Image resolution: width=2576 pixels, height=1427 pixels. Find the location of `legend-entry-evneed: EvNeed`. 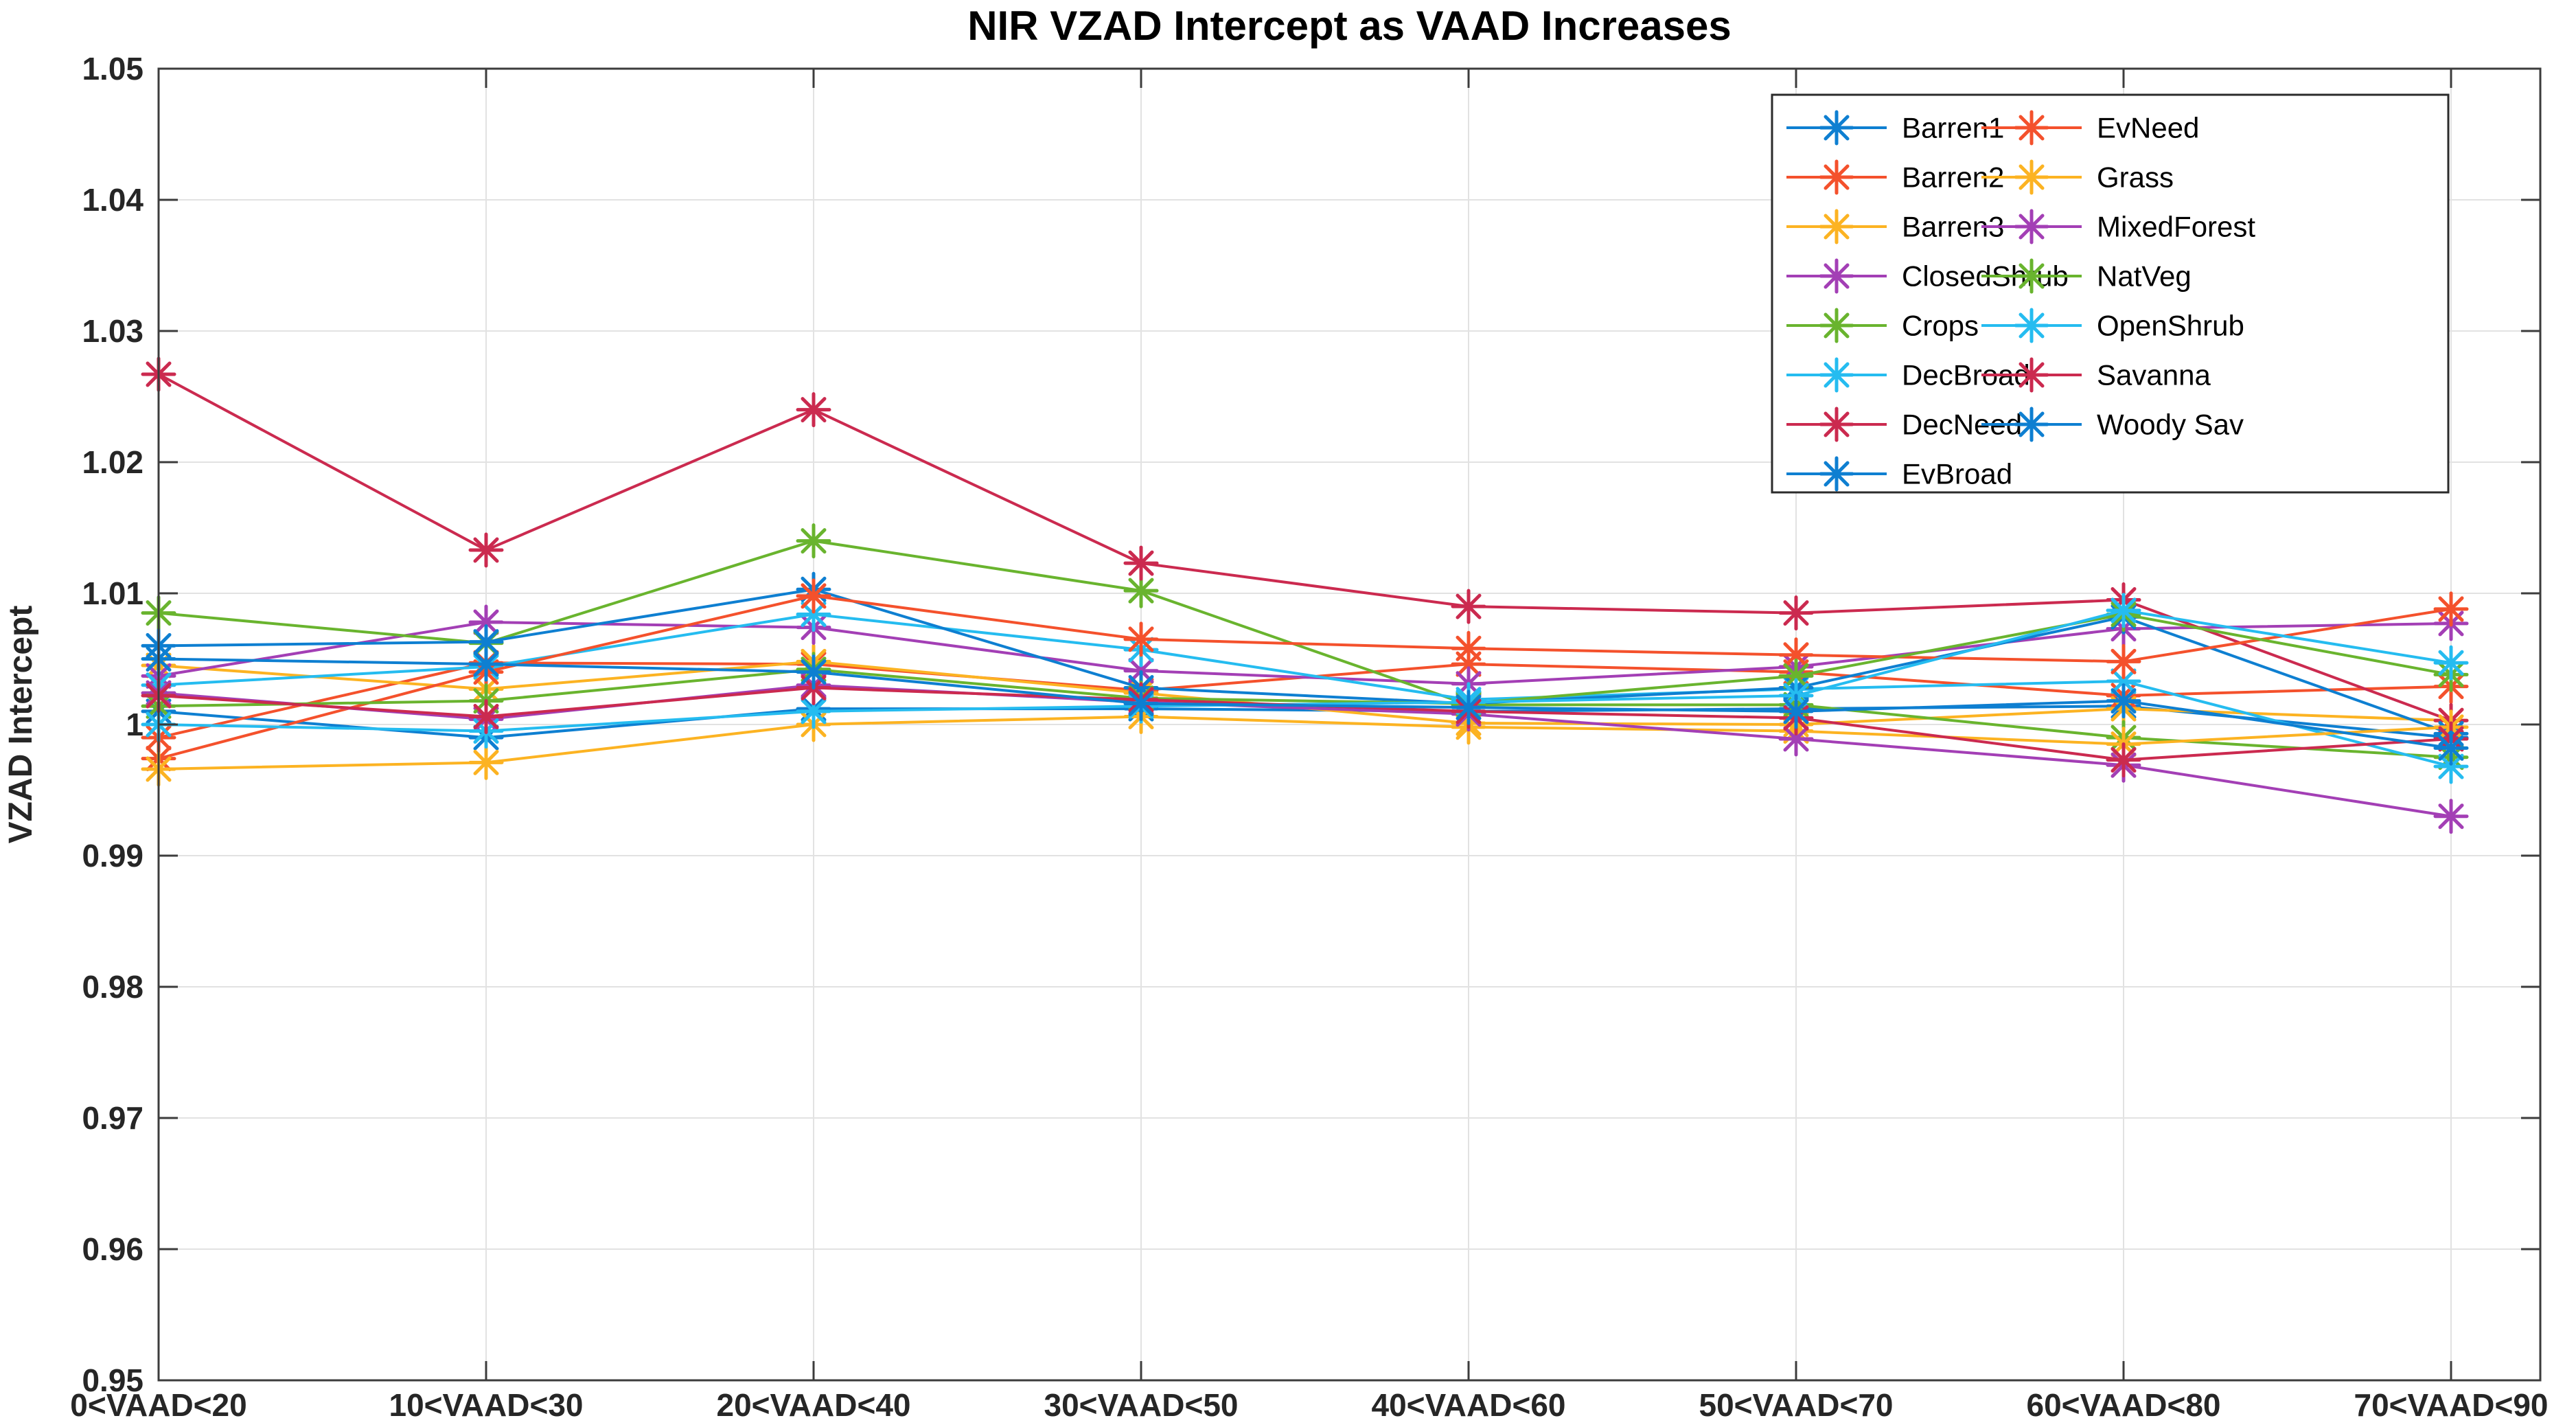

legend-entry-evneed: EvNeed is located at coordinates (2090, 128).